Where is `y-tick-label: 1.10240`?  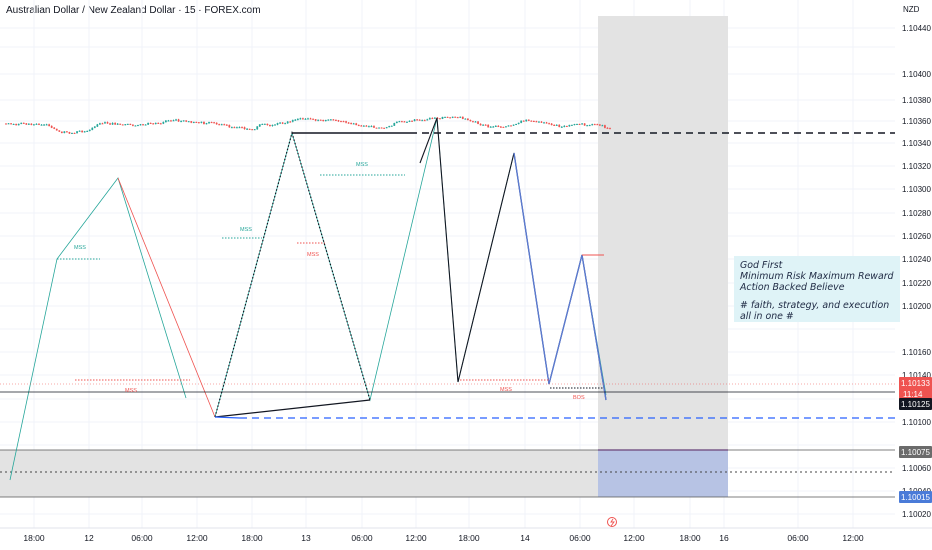 y-tick-label: 1.10240 is located at coordinates (916, 259).